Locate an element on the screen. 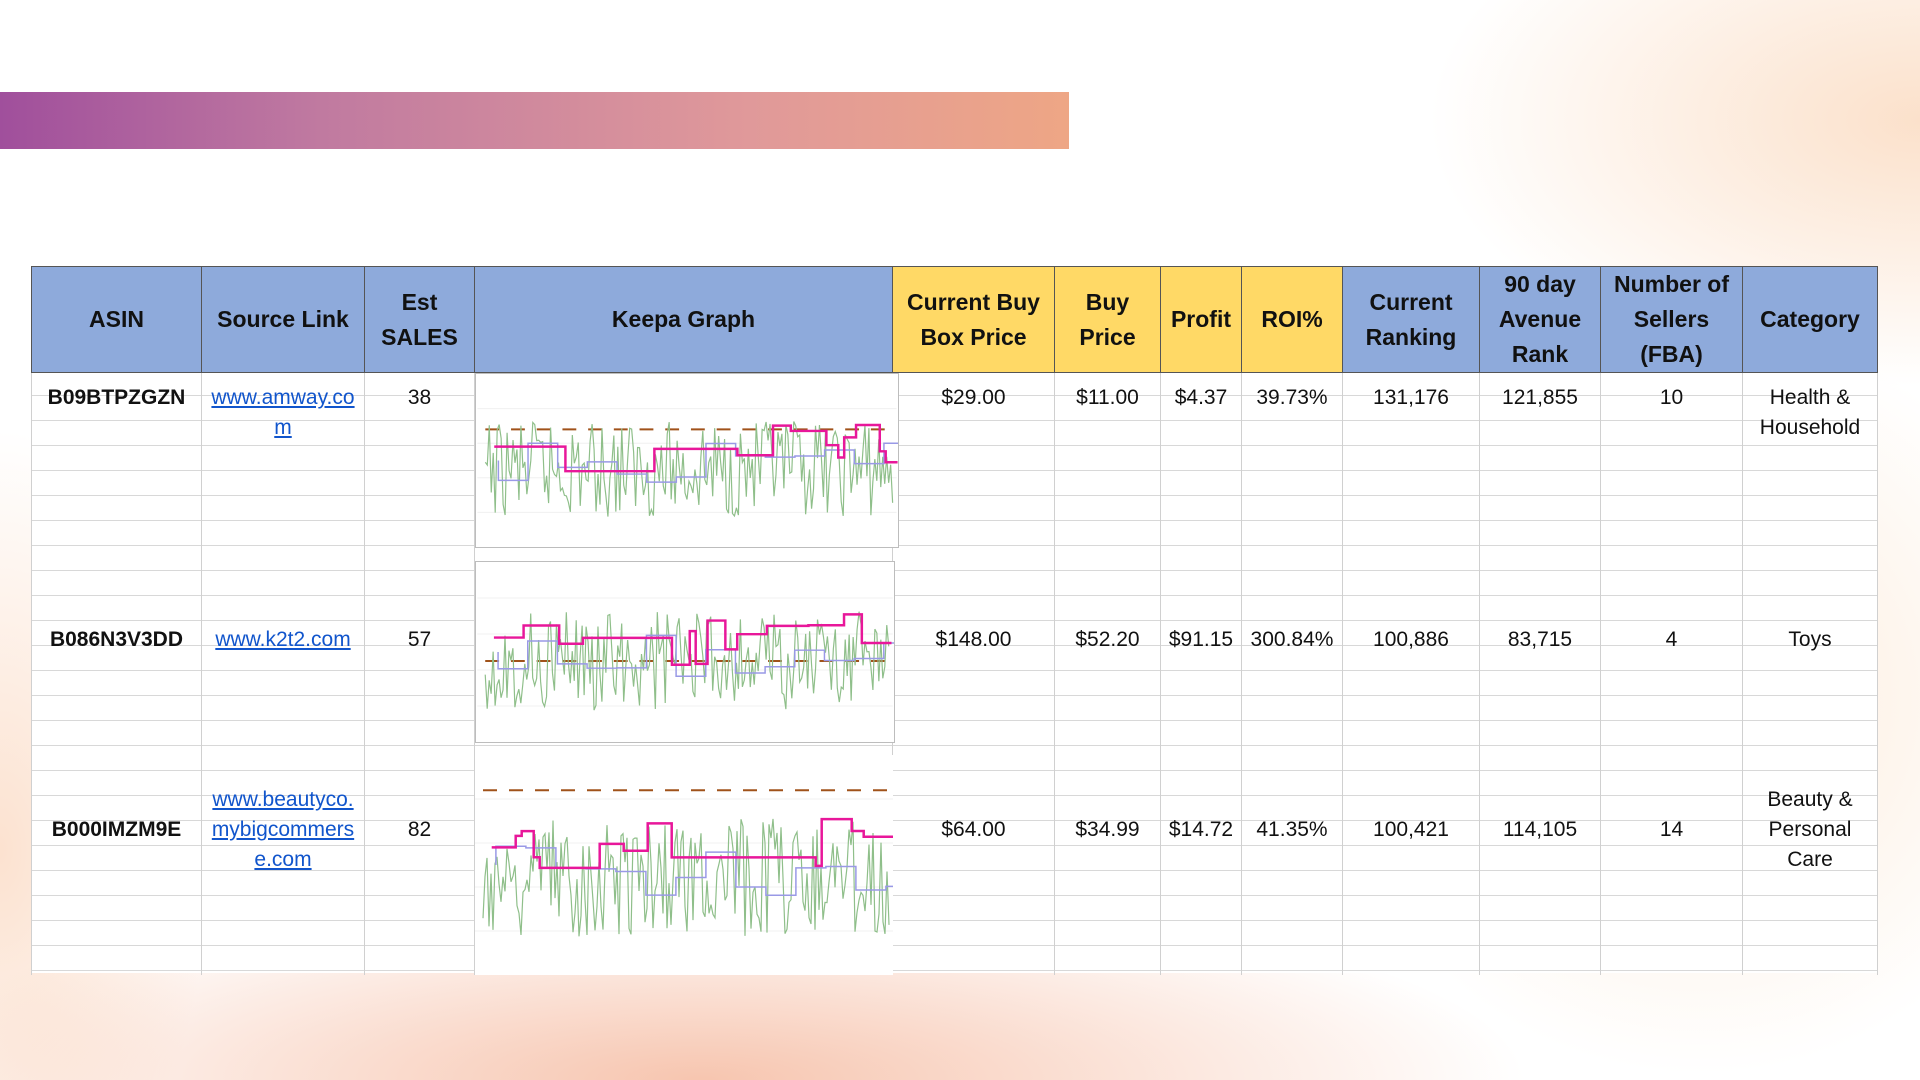  source-link: www.amway.co m is located at coordinates (283, 412).